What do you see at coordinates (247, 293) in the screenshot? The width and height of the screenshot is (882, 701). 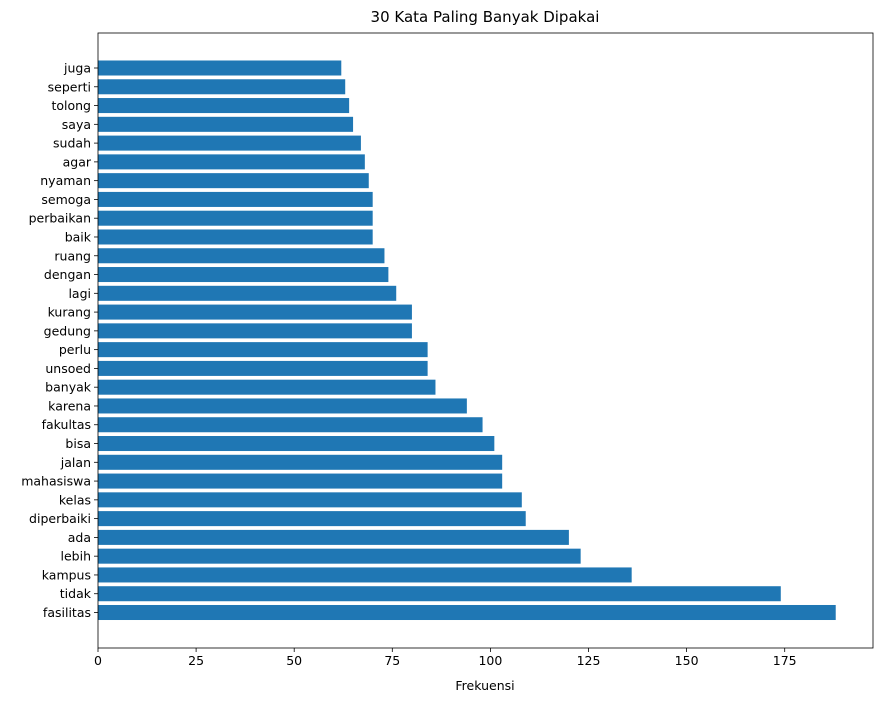 I see `bar-lagi` at bounding box center [247, 293].